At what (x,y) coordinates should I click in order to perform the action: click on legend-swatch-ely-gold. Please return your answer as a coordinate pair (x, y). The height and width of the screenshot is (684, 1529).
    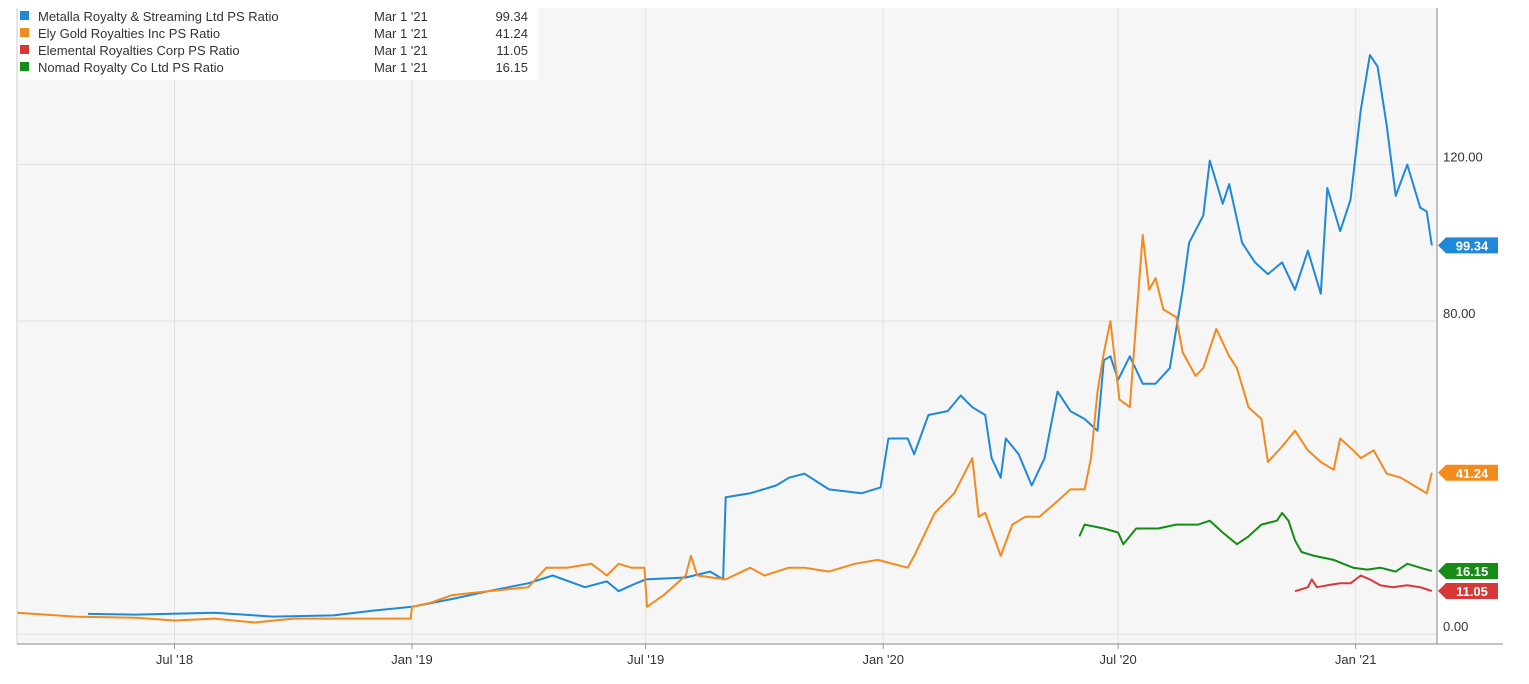
    Looking at the image, I should click on (24, 32).